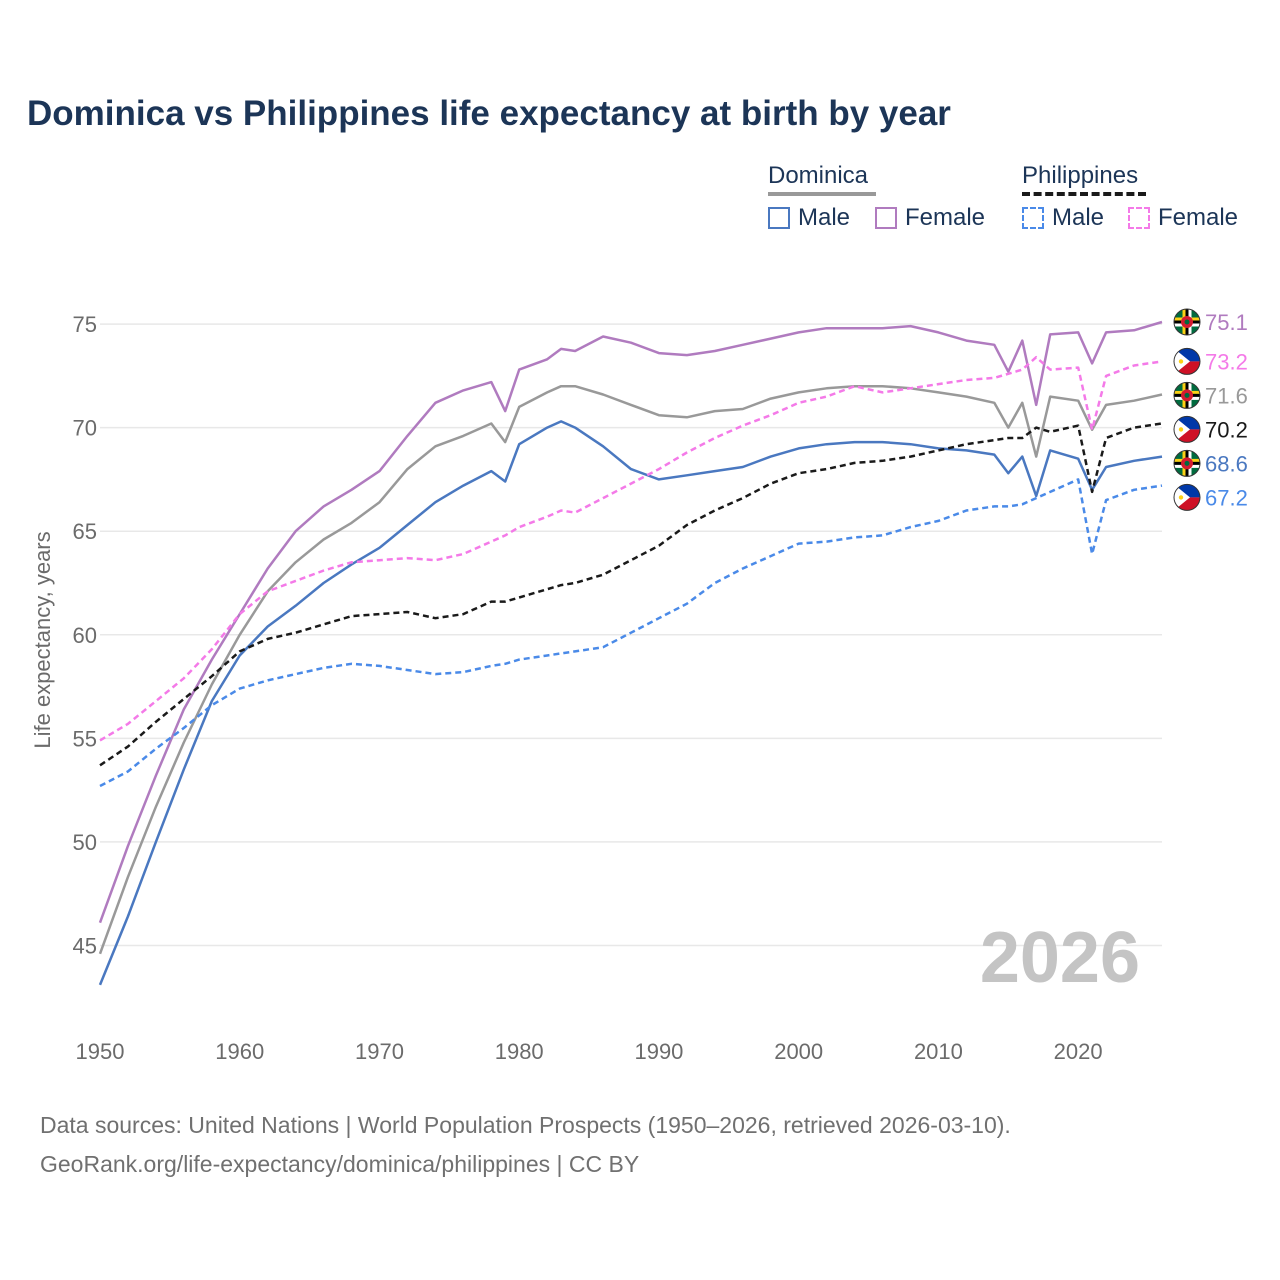  I want to click on legend-dominica-male-swatch, so click(779, 218).